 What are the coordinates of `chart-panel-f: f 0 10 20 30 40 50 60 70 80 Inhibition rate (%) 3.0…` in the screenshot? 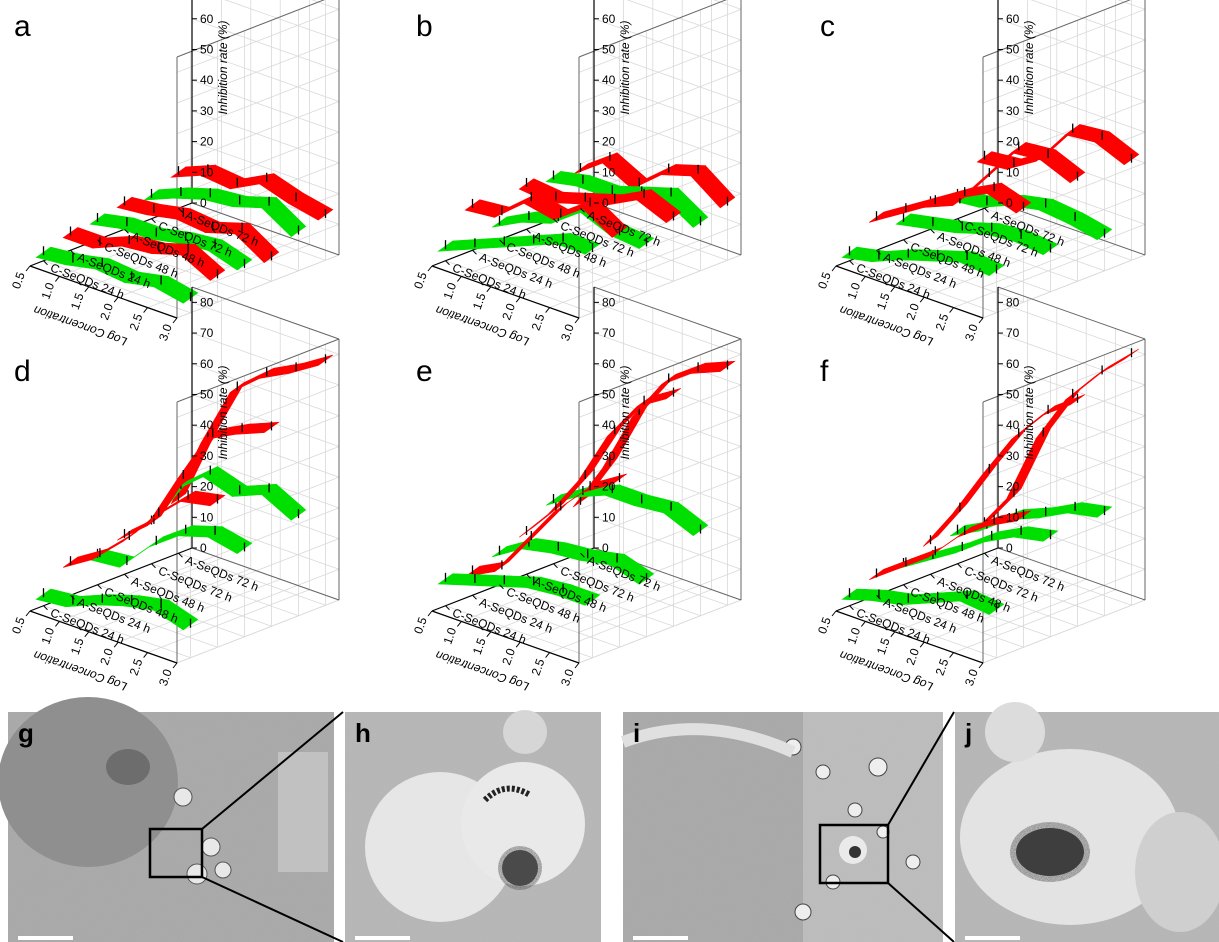 It's located at (980, 490).